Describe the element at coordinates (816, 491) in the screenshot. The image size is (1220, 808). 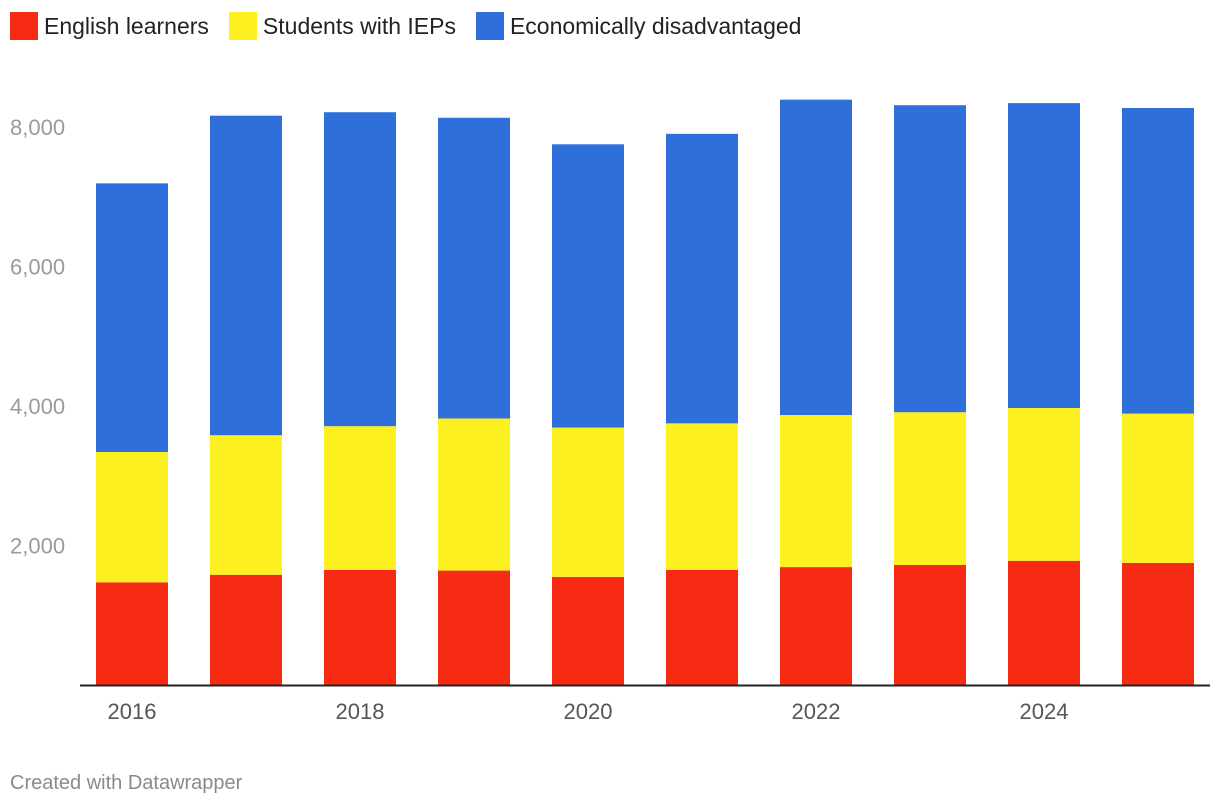
I see `bar-students-with-ieps-2022` at that location.